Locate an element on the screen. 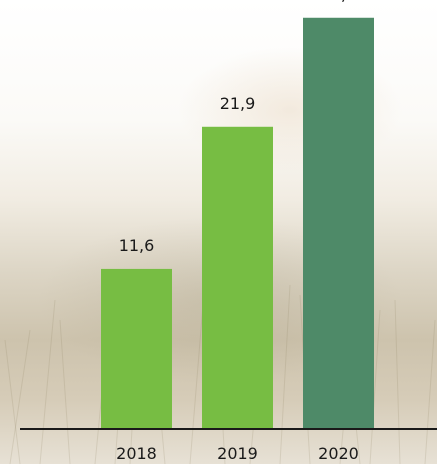 The image size is (437, 464). x-tick-label-2020: 2020 is located at coordinates (338, 453).